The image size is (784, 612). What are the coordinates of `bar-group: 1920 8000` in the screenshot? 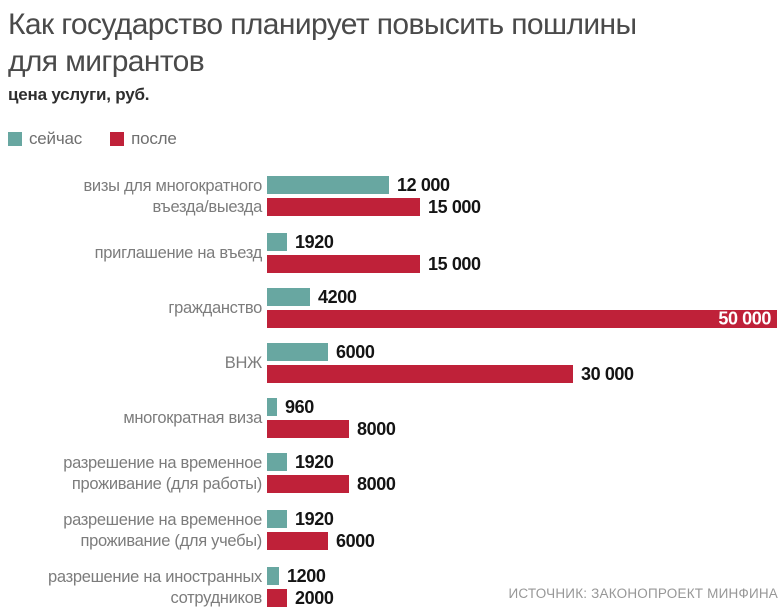 It's located at (525, 473).